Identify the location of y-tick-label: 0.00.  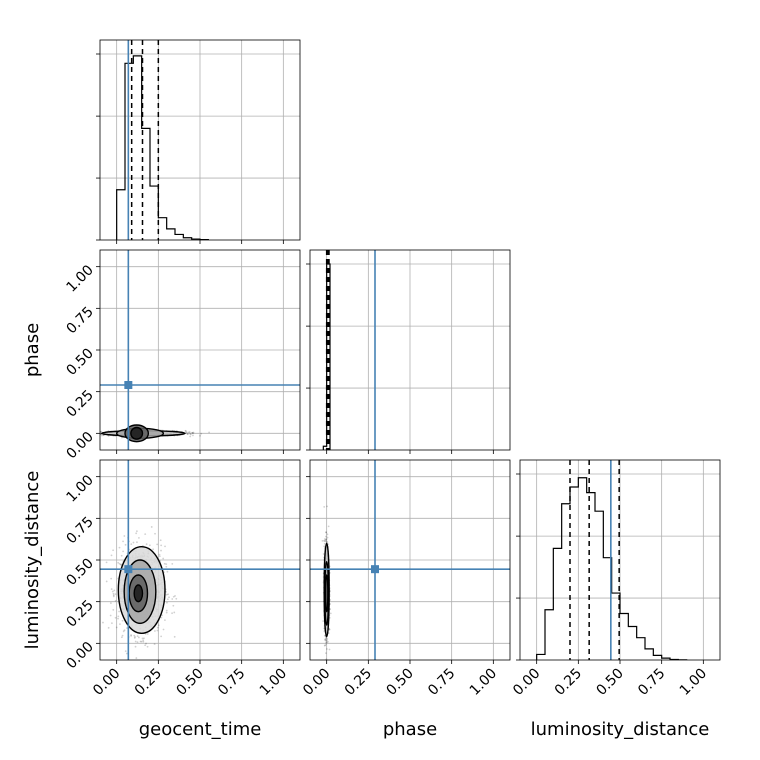
(79, 655).